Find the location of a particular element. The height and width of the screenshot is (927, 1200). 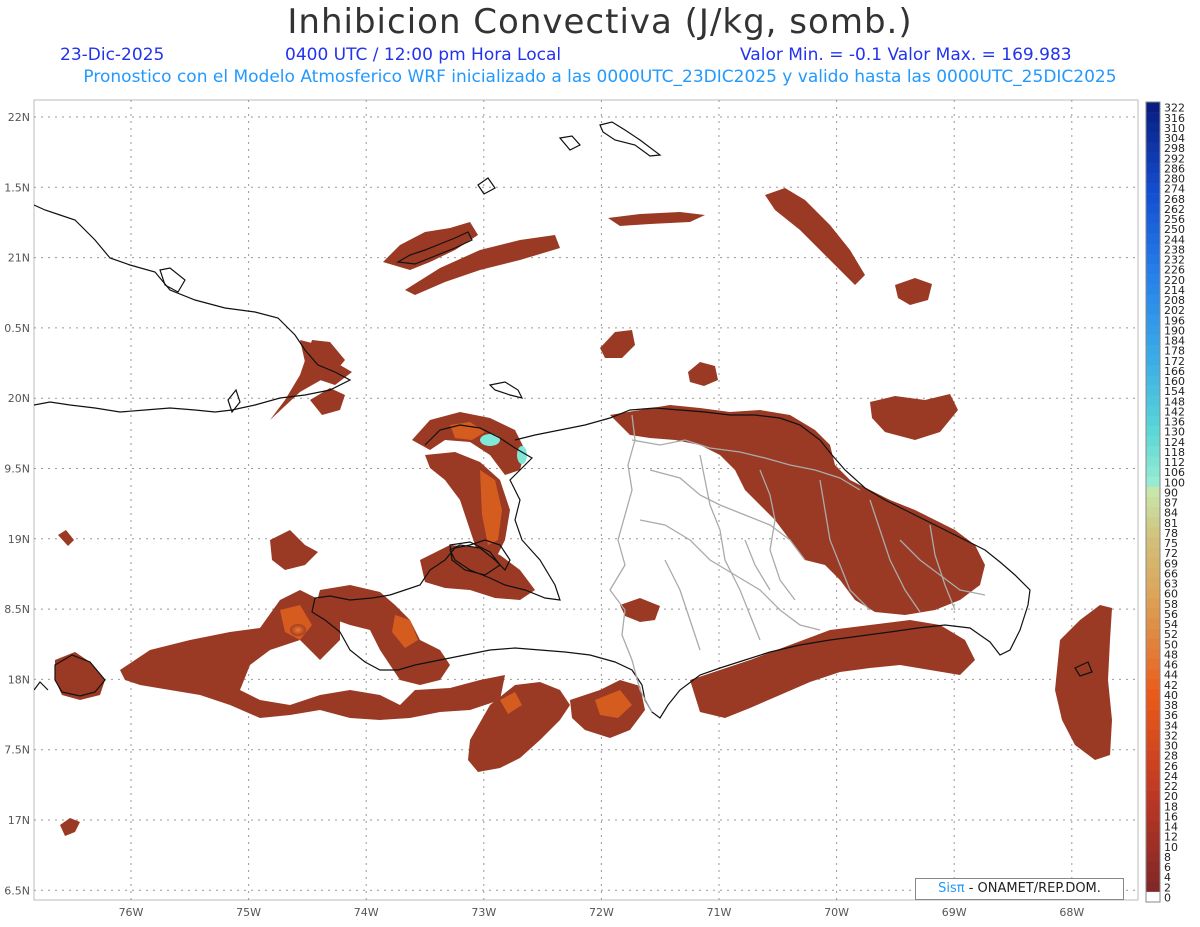

lat-tick-label: 6.5N is located at coordinates (17, 890).